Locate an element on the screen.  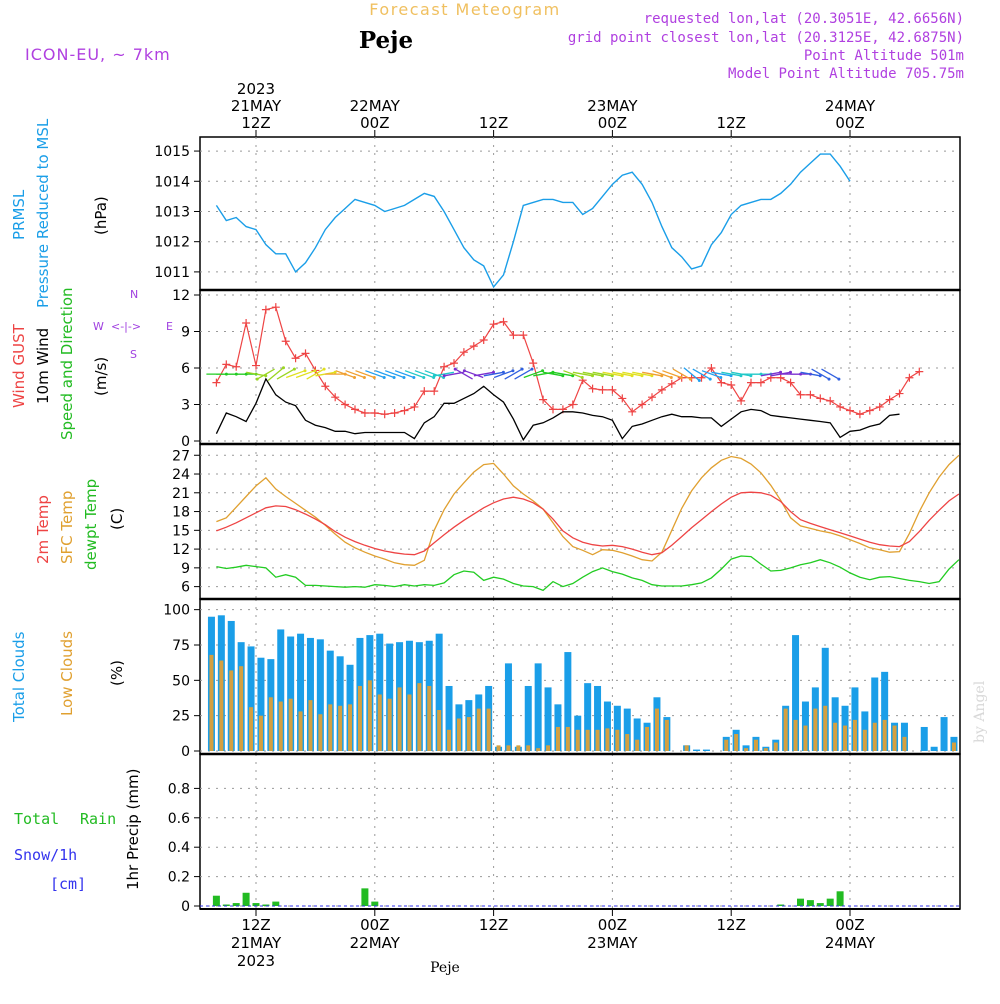
point-altitude: Point Altitude 501m is located at coordinates (884, 56).